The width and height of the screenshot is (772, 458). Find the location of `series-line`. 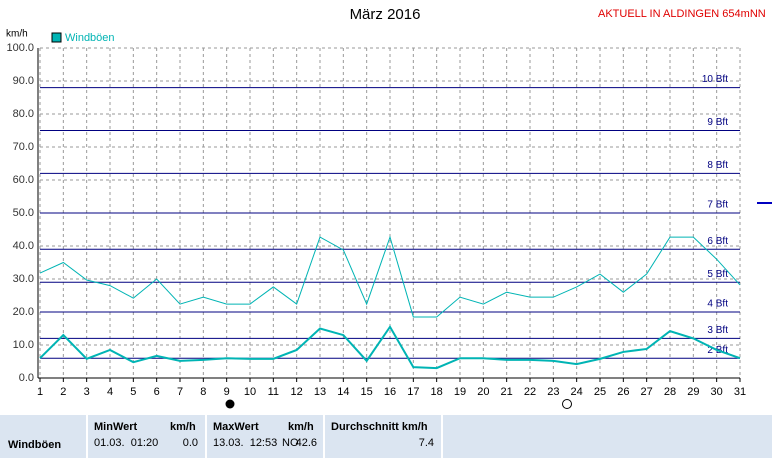

series-line is located at coordinates (390, 347).